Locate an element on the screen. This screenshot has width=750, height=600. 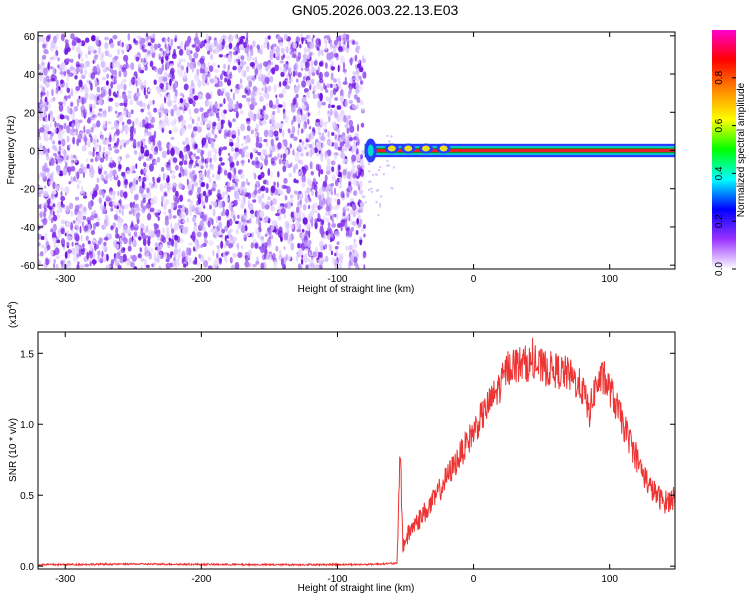
band-bump-core is located at coordinates (408, 148).